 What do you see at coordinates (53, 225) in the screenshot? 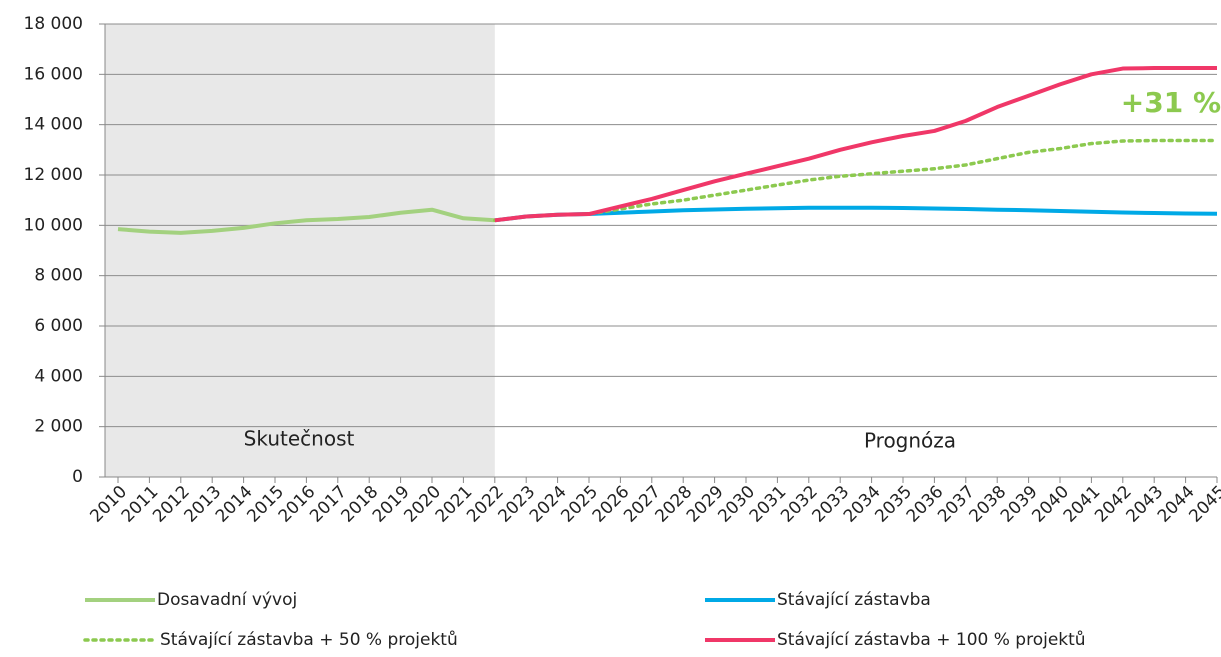
I see `y-tick-label: 10 000` at bounding box center [53, 225].